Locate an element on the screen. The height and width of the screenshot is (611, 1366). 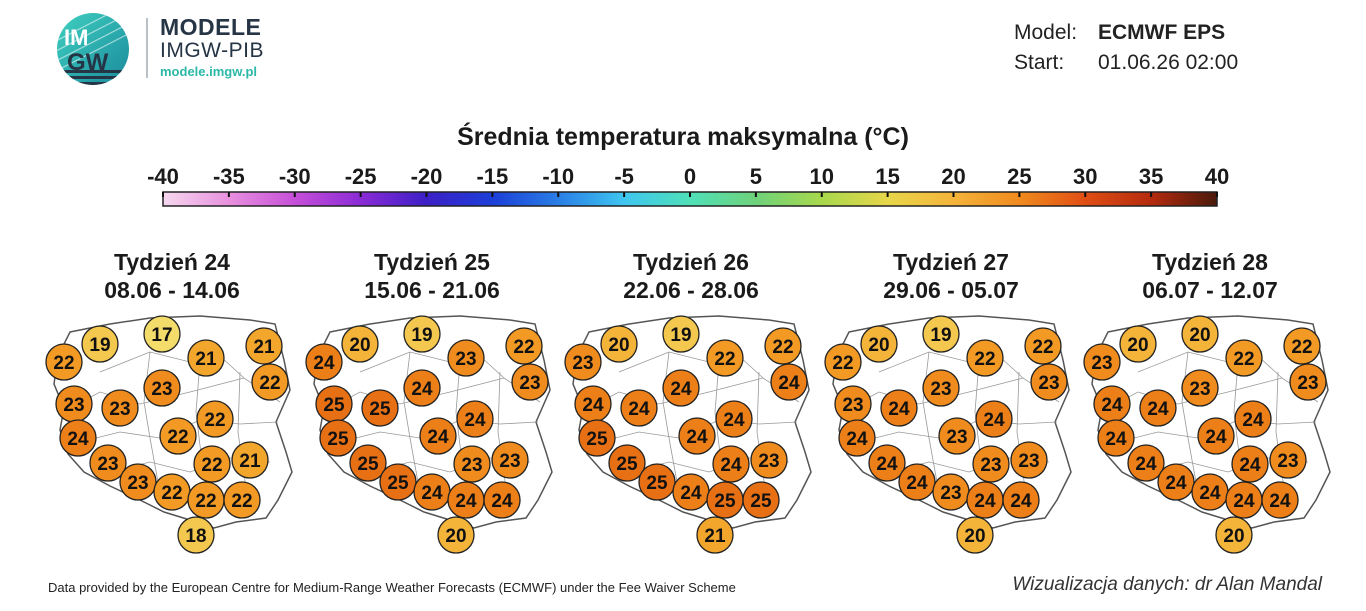
week-26-title: Tydzień 26 22.06 - 28.06 is located at coordinates (691, 276).